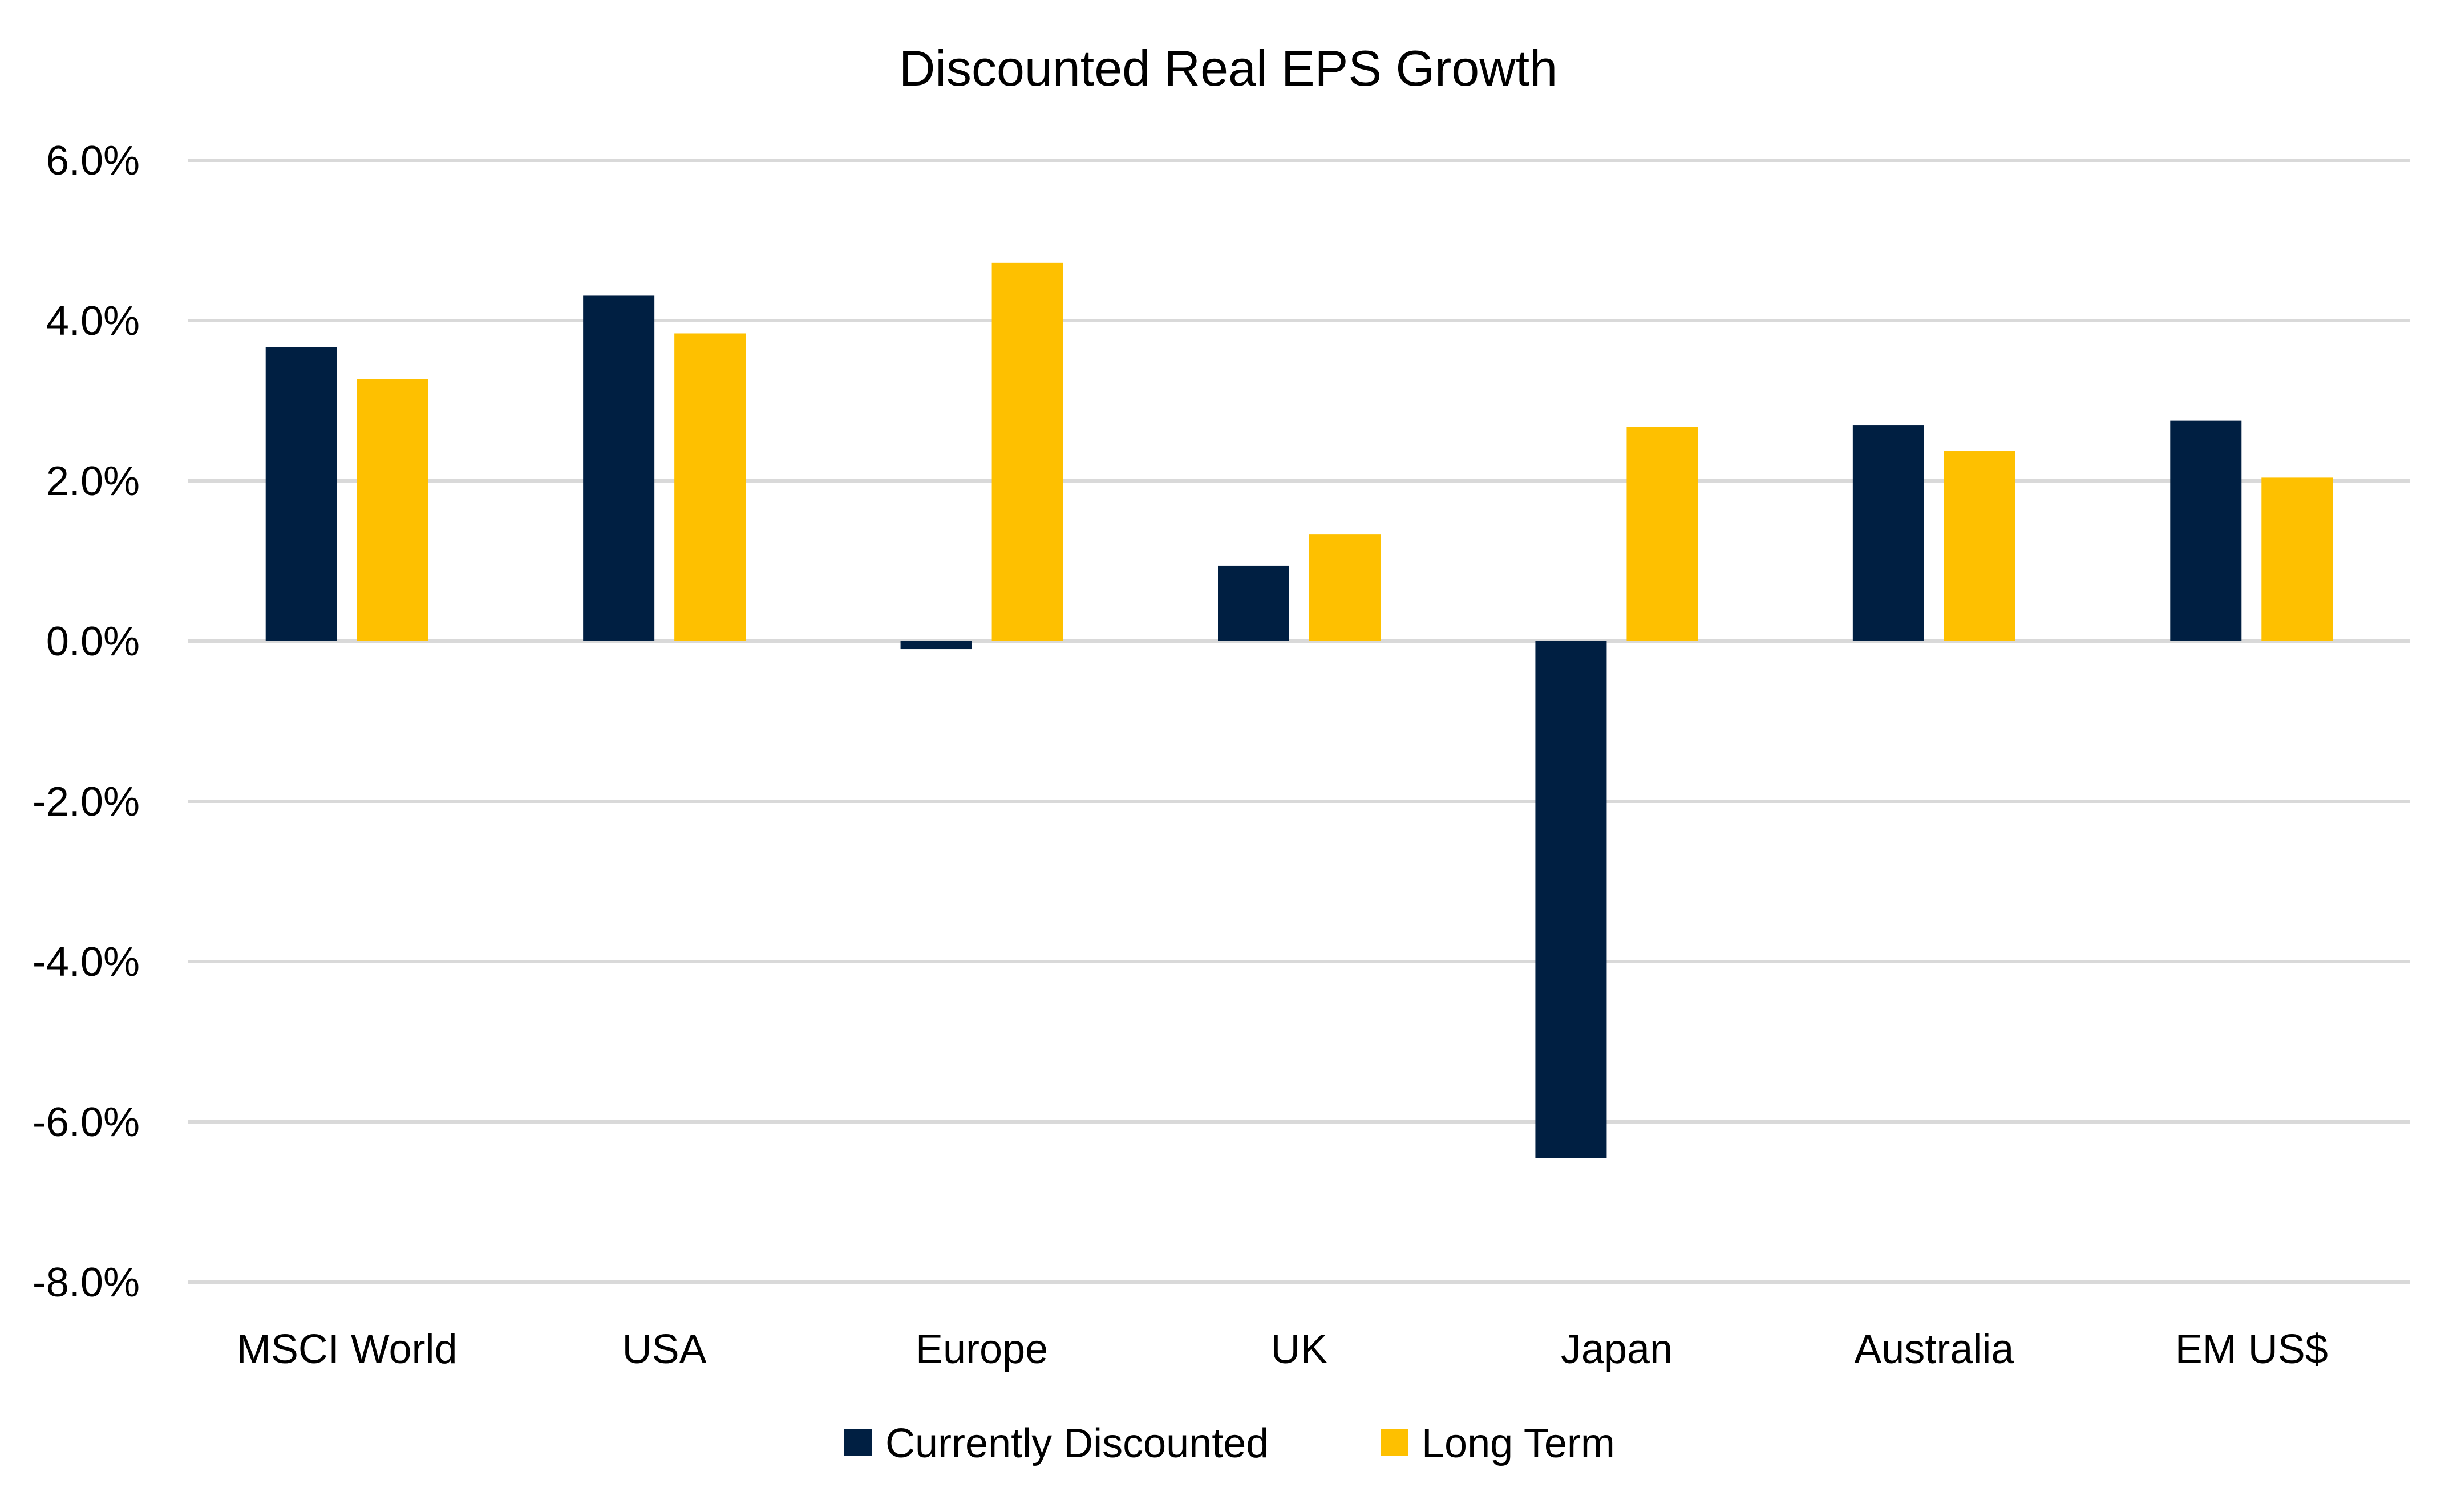  Describe the element at coordinates (2297, 559) in the screenshot. I see `bar-long-term-em-us-` at that location.